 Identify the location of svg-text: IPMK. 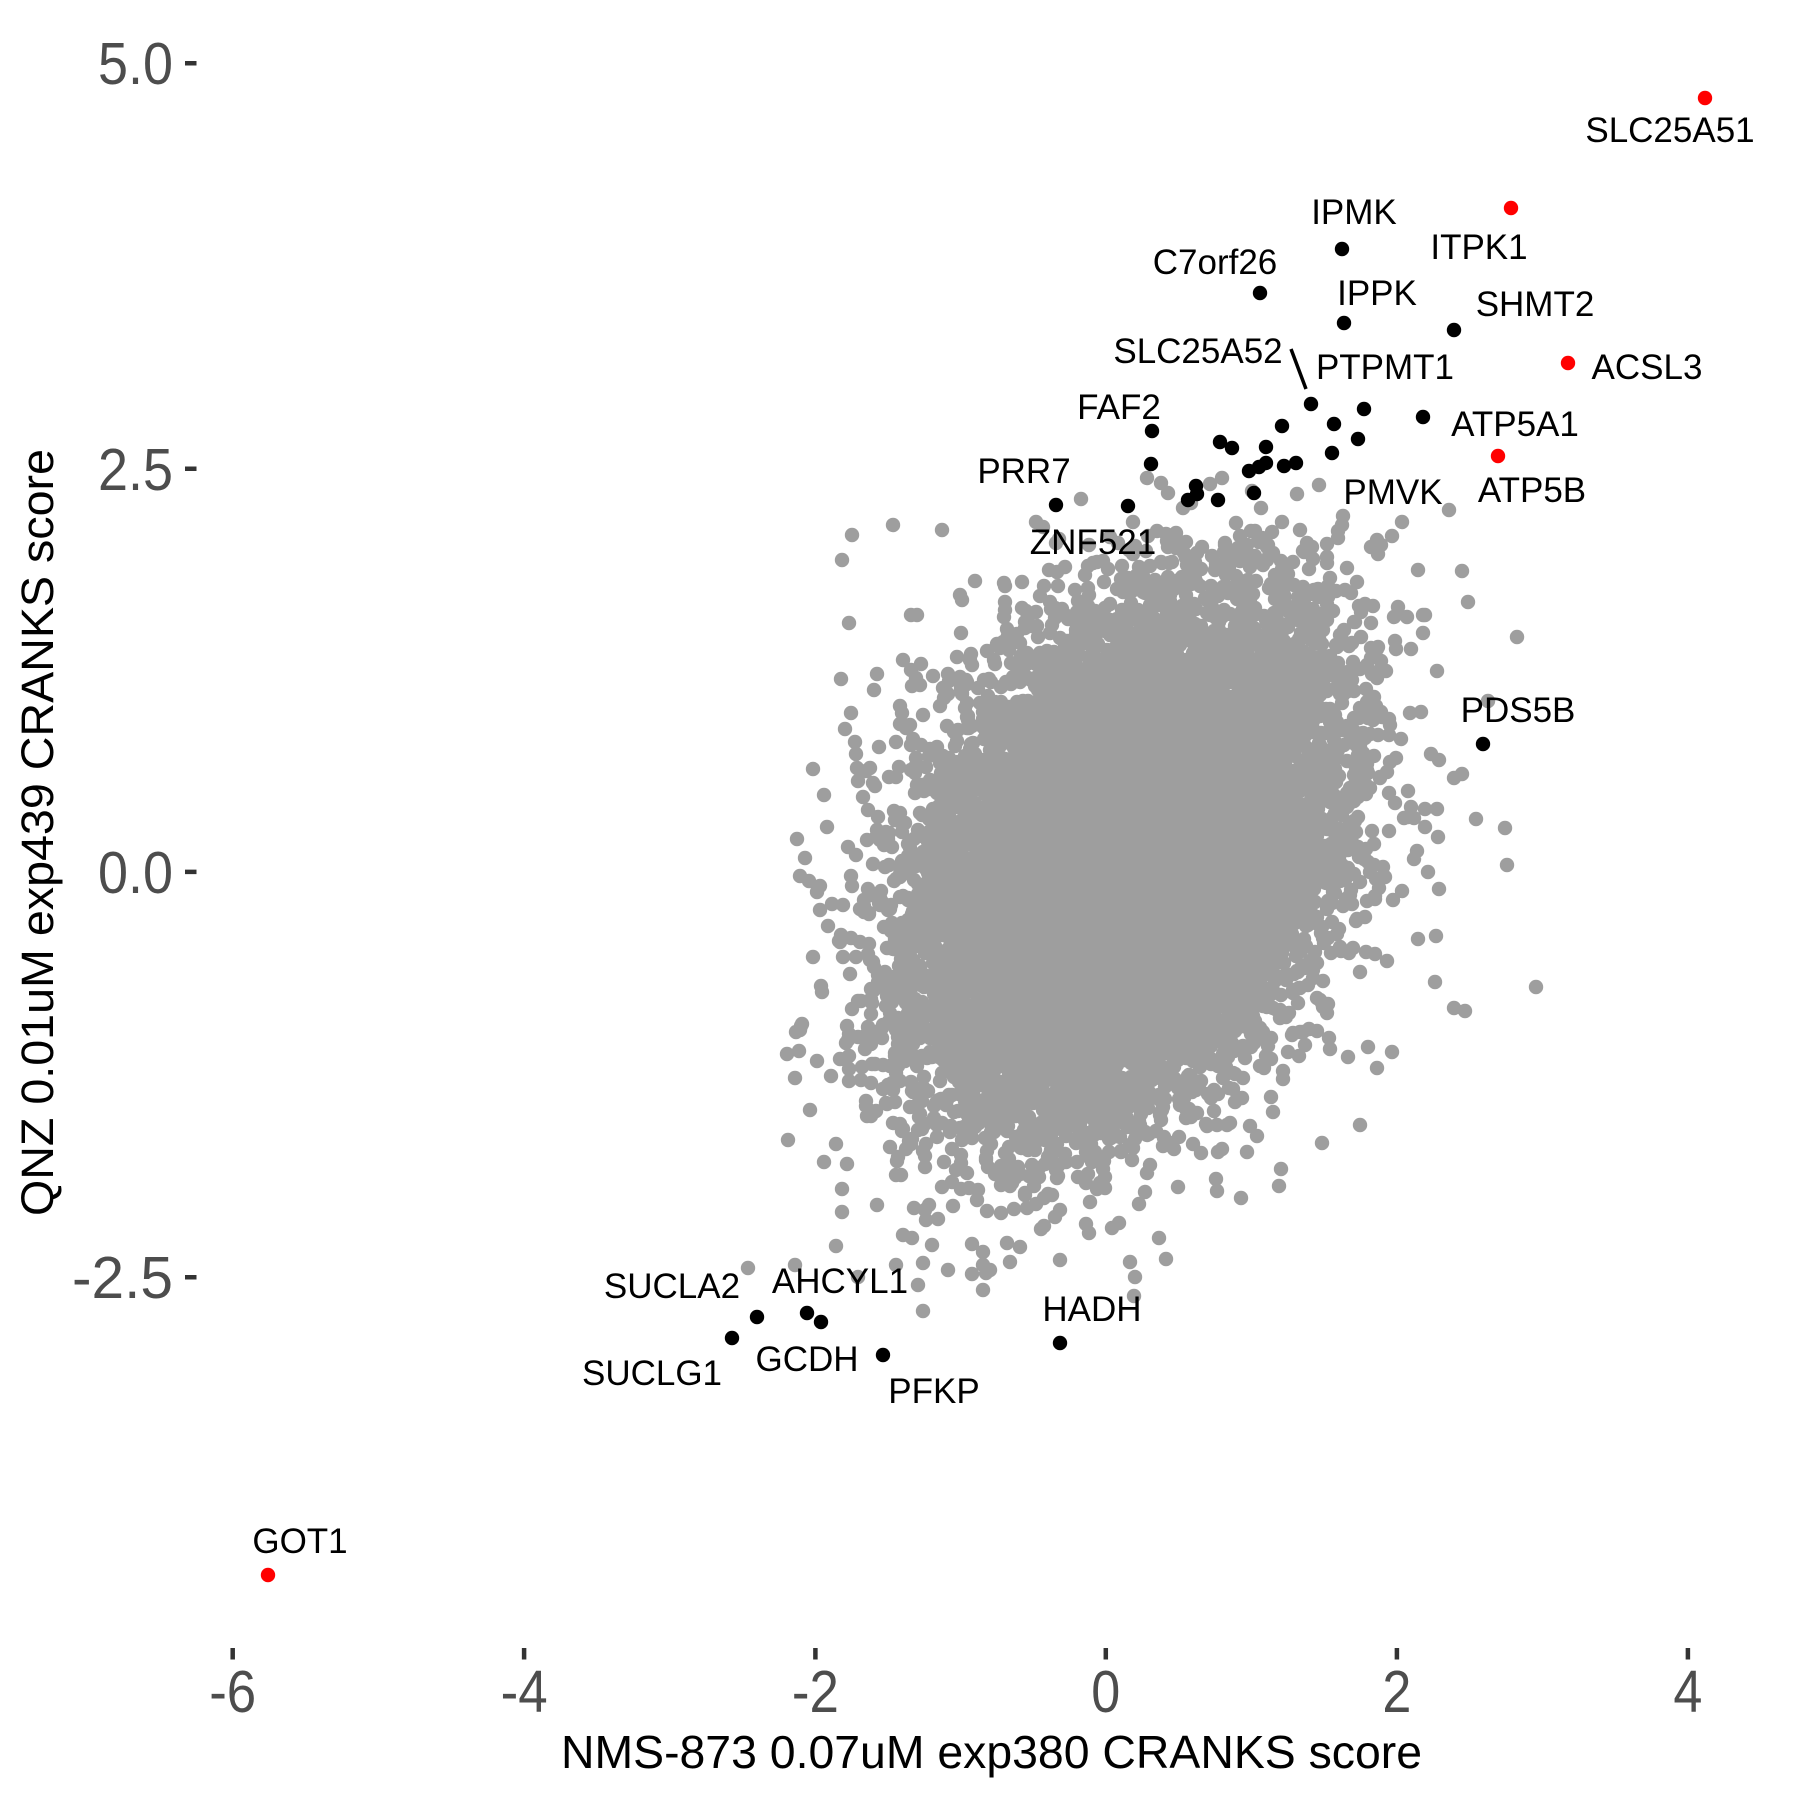
(1354, 212).